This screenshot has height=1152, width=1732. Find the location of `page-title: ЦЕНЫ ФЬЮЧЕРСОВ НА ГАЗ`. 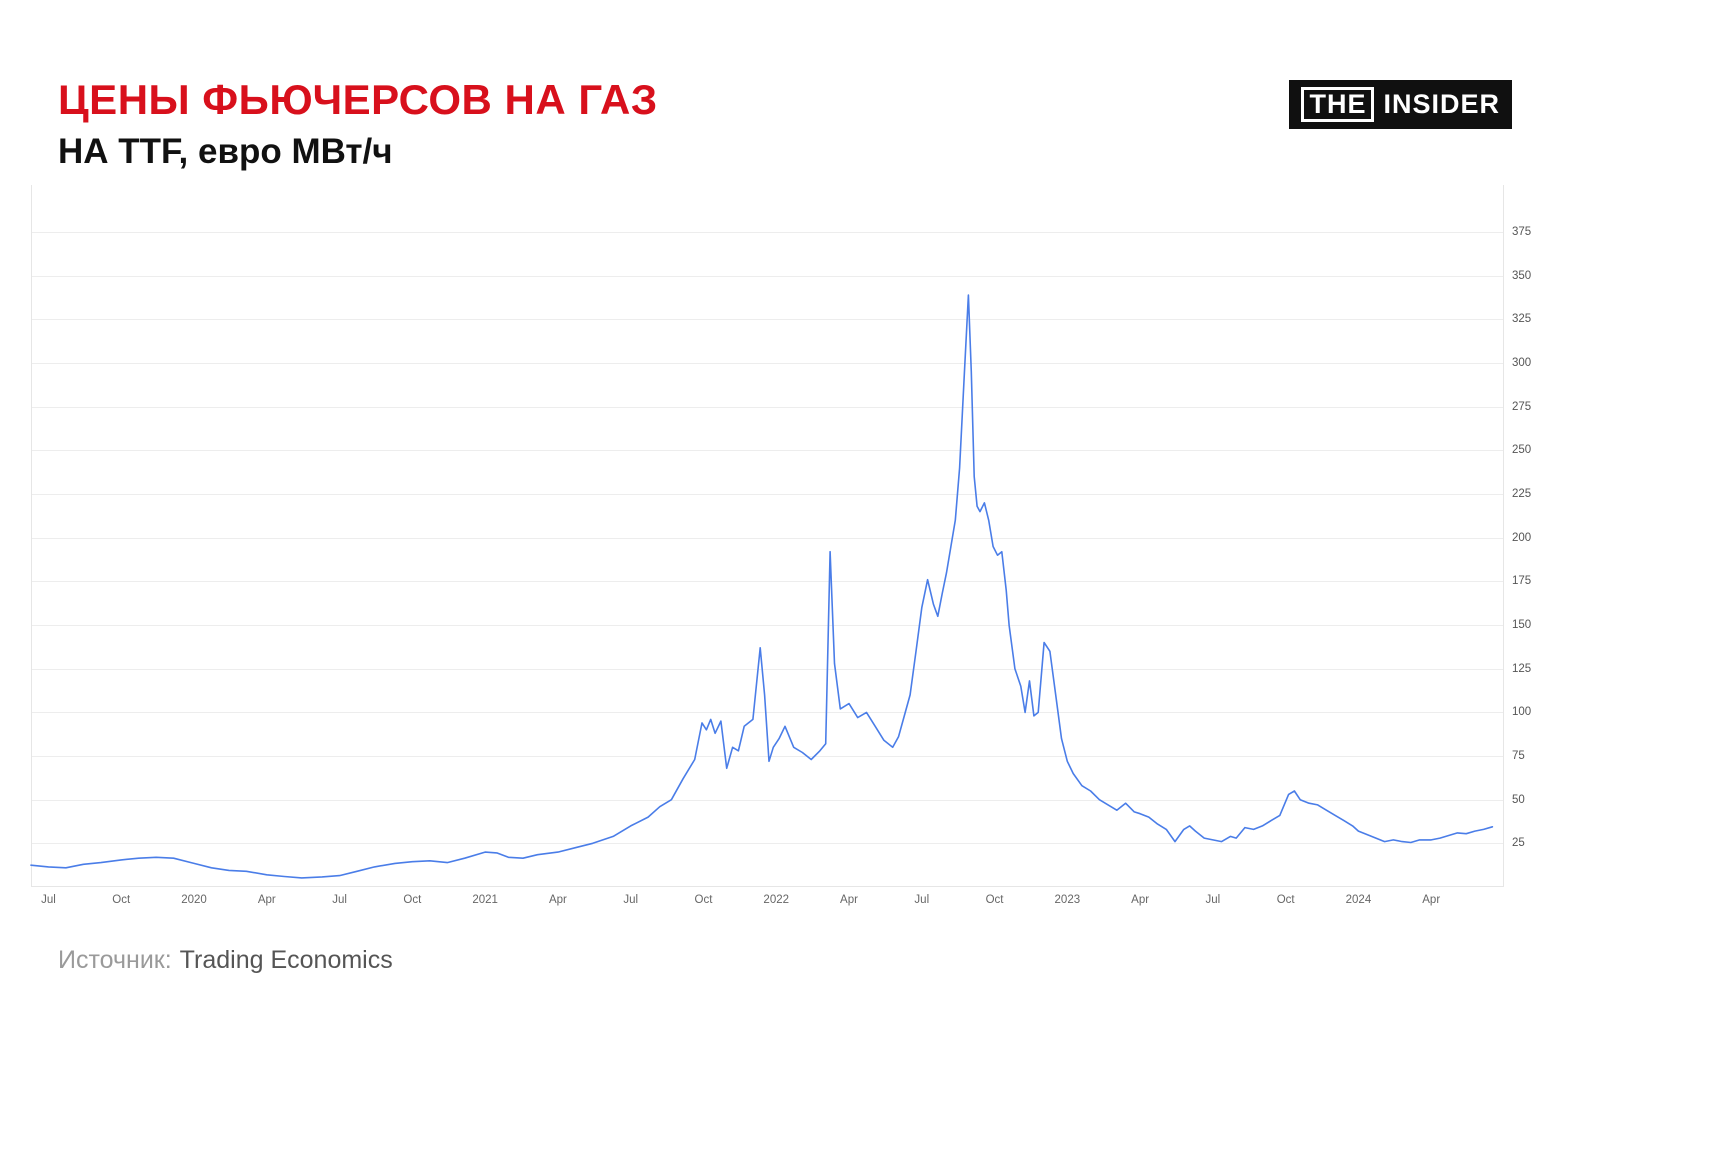

page-title: ЦЕНЫ ФЬЮЧЕРСОВ НА ГАЗ is located at coordinates (358, 99).